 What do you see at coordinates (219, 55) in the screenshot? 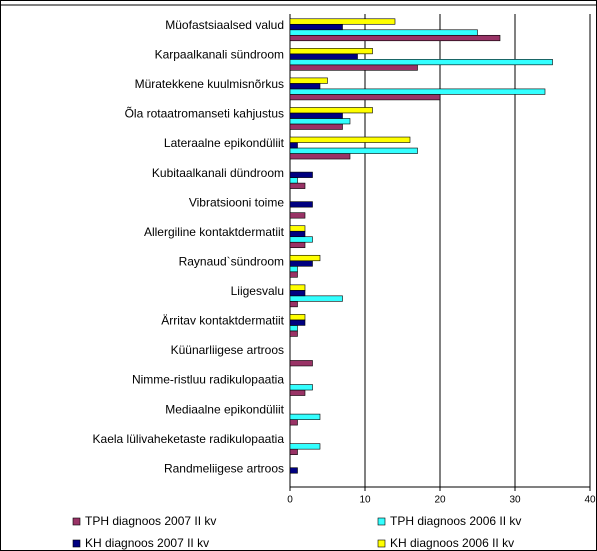
I see `y-tick-label: Karpaalkanali sündroom` at bounding box center [219, 55].